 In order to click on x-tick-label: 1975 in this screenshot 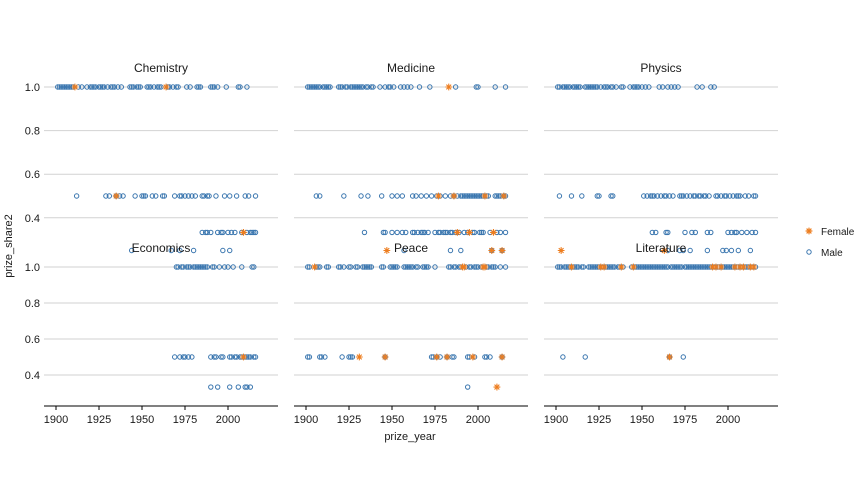, I will do `click(185, 420)`.